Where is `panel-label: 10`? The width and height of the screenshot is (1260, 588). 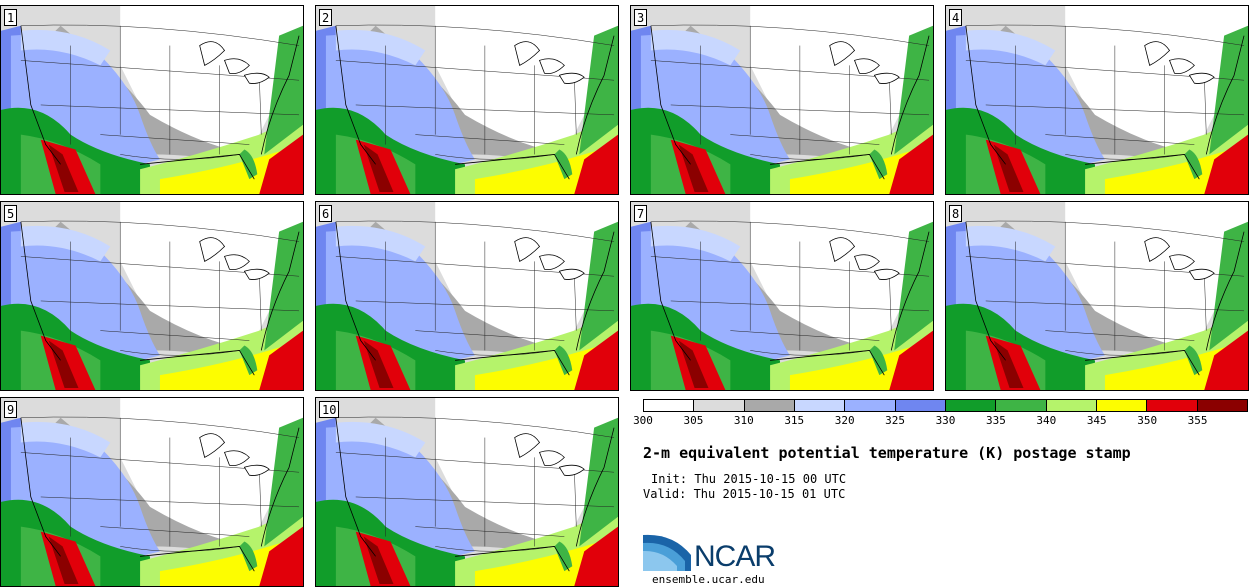
panel-label: 10 is located at coordinates (329, 409).